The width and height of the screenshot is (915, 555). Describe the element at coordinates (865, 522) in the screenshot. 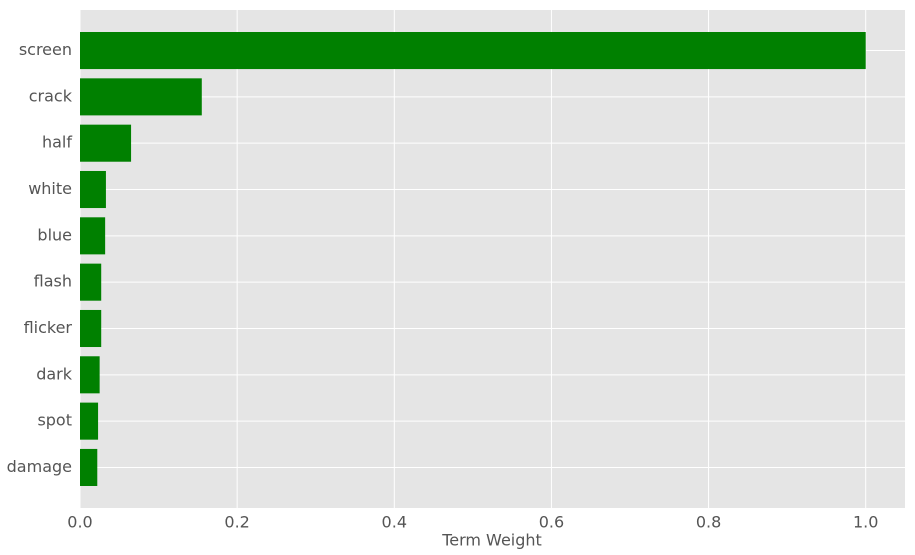

I see `x-tick-label: 1.0` at that location.